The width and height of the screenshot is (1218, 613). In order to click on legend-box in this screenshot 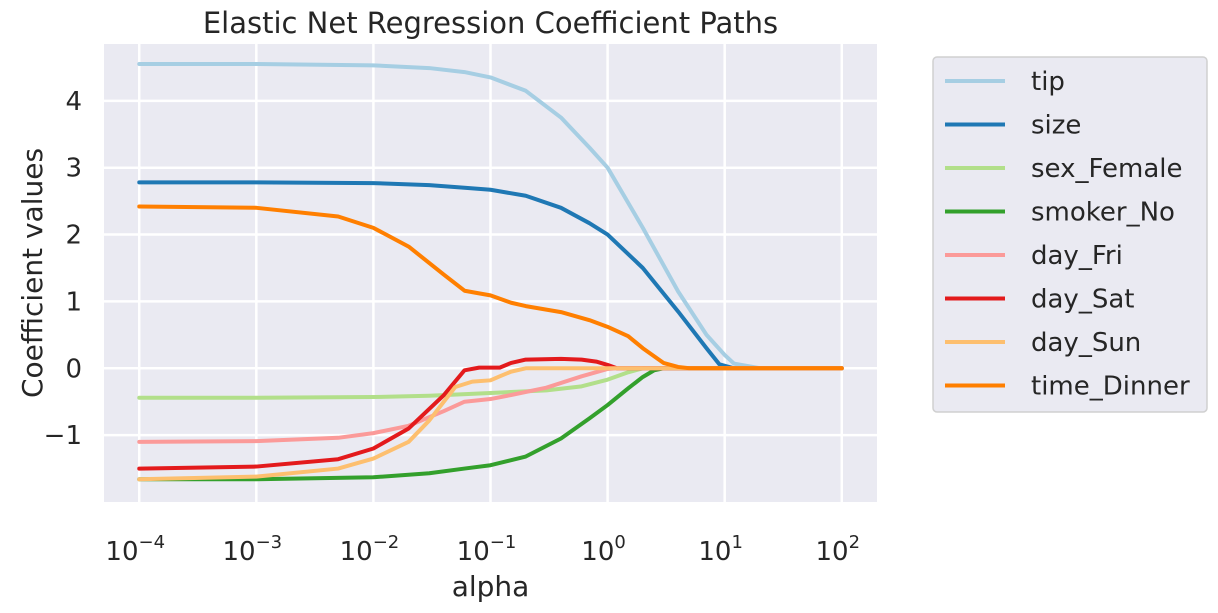, I will do `click(1070, 234)`.